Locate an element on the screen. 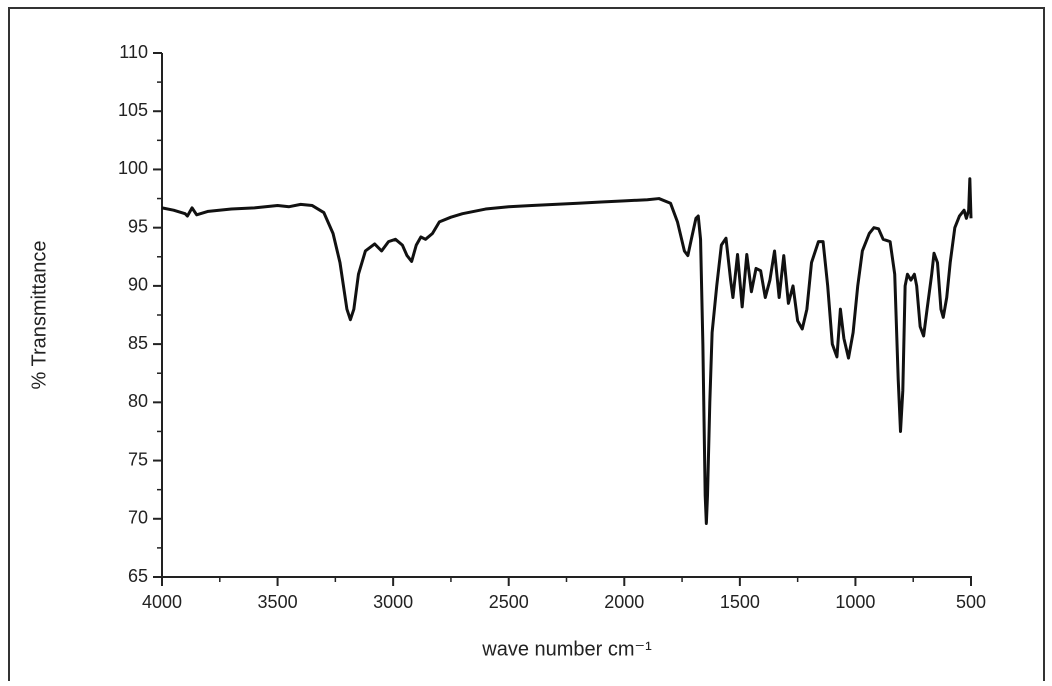 The image size is (1052, 686). y-axis-label: % Transmittance is located at coordinates (39, 315).